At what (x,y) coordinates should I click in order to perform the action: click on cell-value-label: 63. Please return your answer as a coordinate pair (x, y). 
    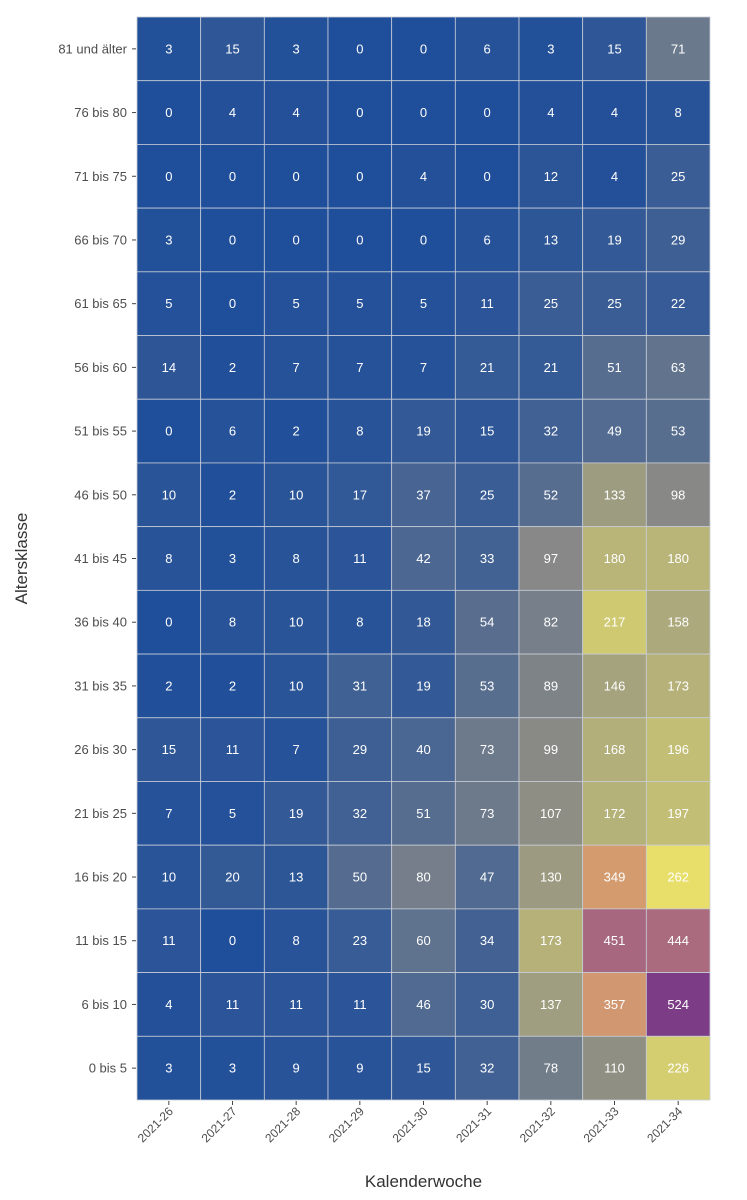
    Looking at the image, I should click on (678, 367).